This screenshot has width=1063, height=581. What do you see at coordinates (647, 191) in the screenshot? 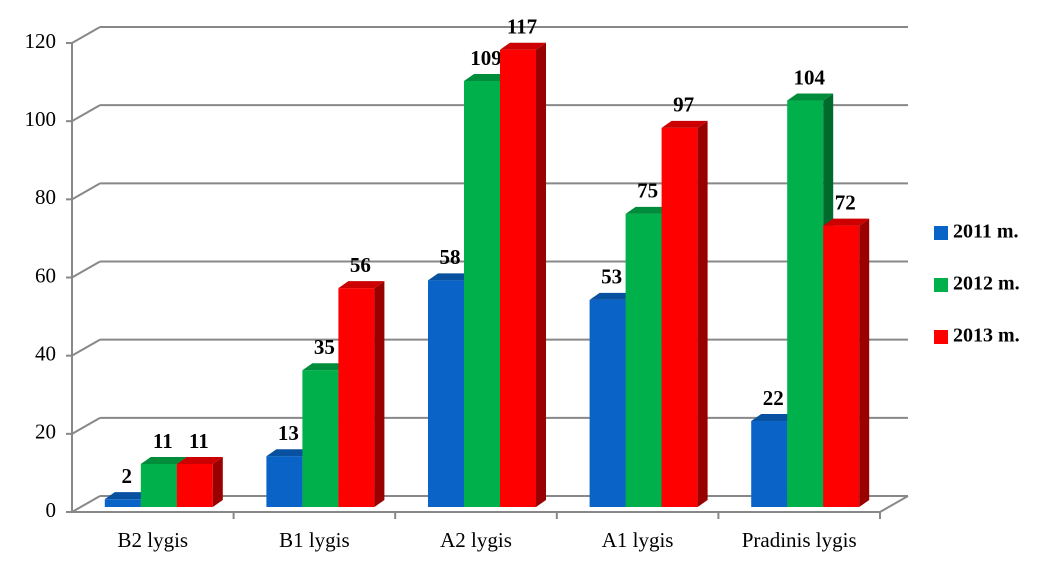
I see `data-label: 75` at bounding box center [647, 191].